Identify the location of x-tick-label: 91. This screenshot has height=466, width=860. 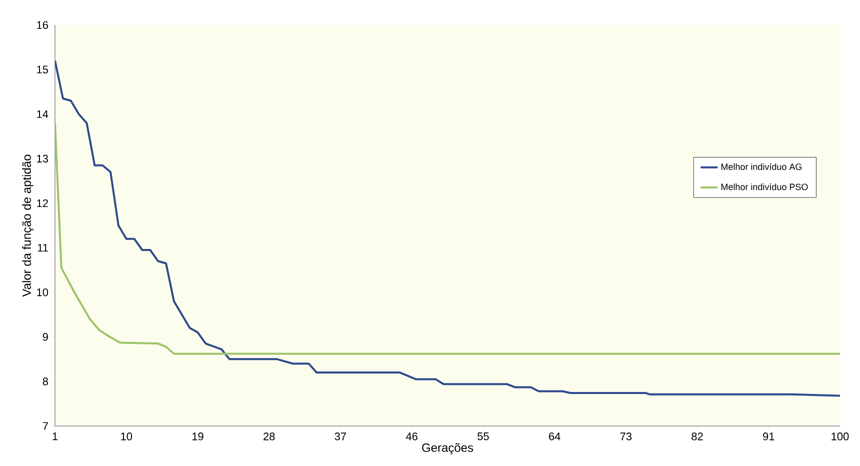
(768, 436).